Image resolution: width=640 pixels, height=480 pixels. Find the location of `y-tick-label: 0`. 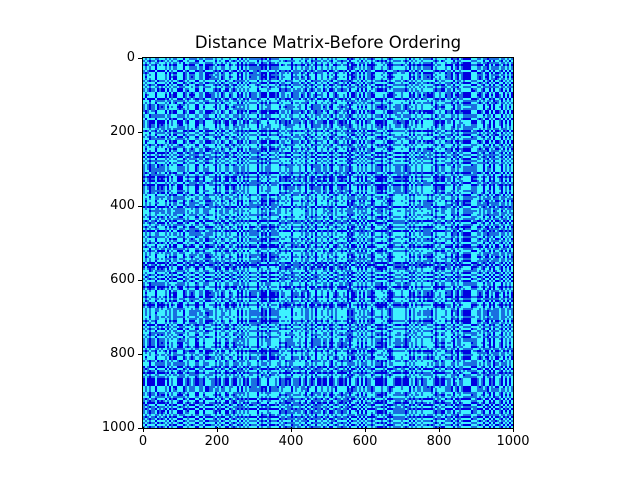

y-tick-label: 0 is located at coordinates (130, 57).